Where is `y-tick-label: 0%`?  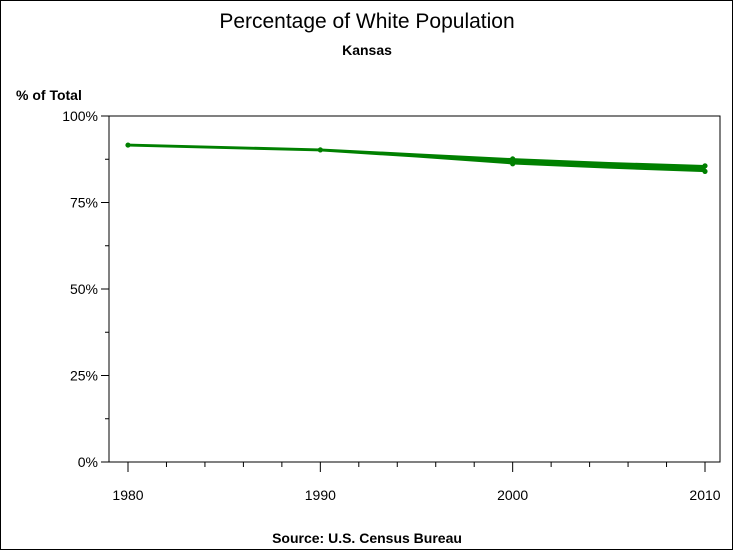 y-tick-label: 0% is located at coordinates (88, 462).